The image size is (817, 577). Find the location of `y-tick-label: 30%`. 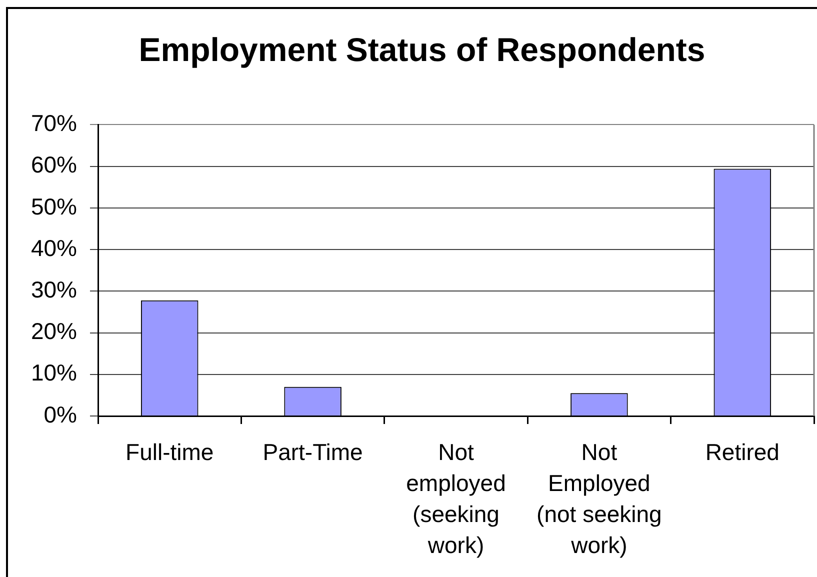

y-tick-label: 30% is located at coordinates (53, 289).